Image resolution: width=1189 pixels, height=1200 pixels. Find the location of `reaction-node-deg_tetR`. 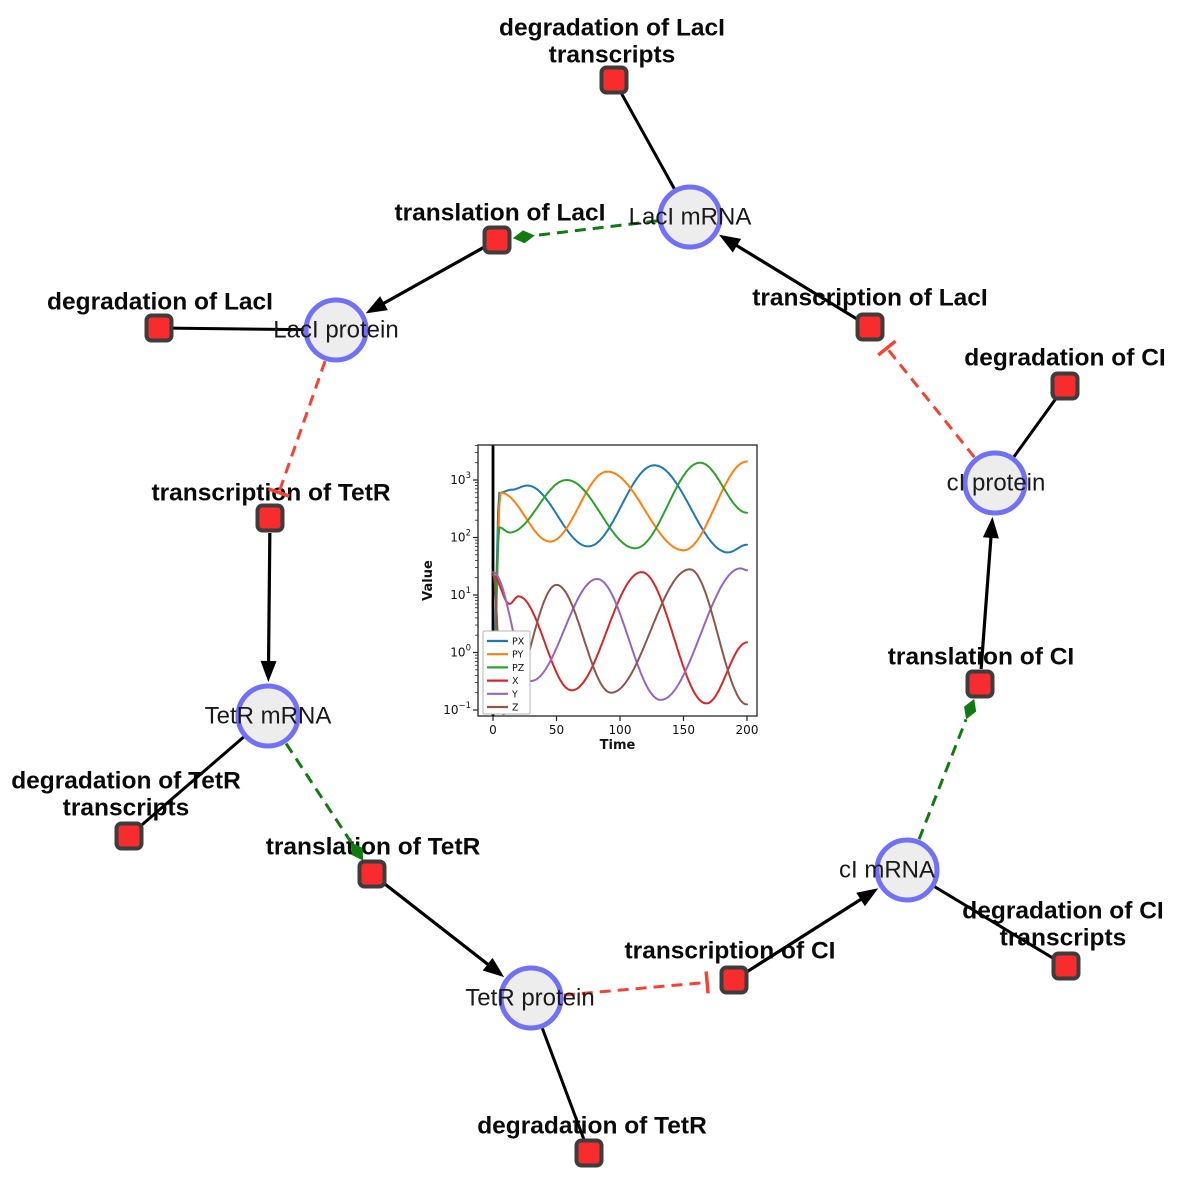

reaction-node-deg_tetR is located at coordinates (589, 1153).